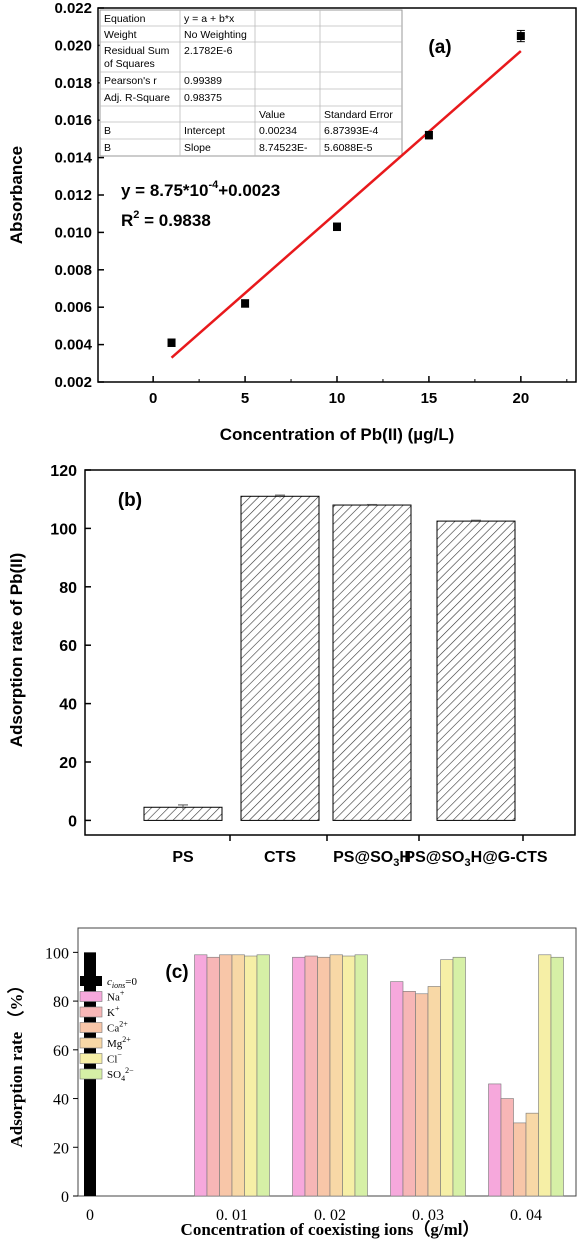 Image resolution: width=579 pixels, height=1240 pixels. What do you see at coordinates (337, 398) in the screenshot?
I see `x-tick-label: 10` at bounding box center [337, 398].